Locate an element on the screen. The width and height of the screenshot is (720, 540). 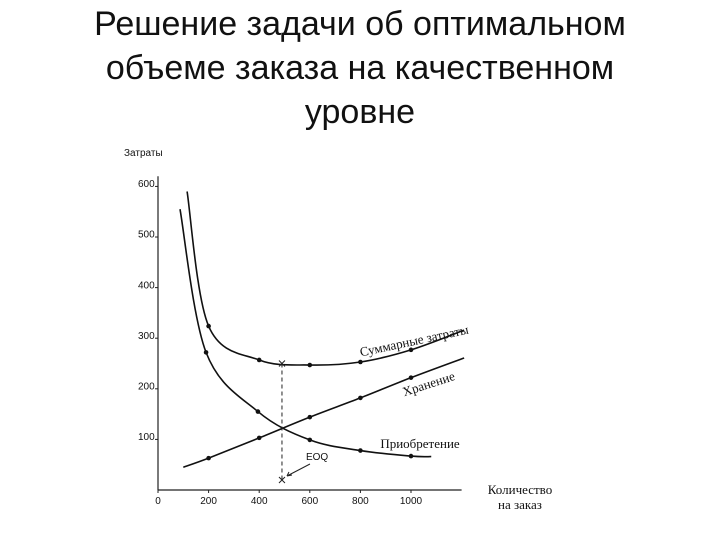
x-tick-label: 800 is located at coordinates (360, 501).